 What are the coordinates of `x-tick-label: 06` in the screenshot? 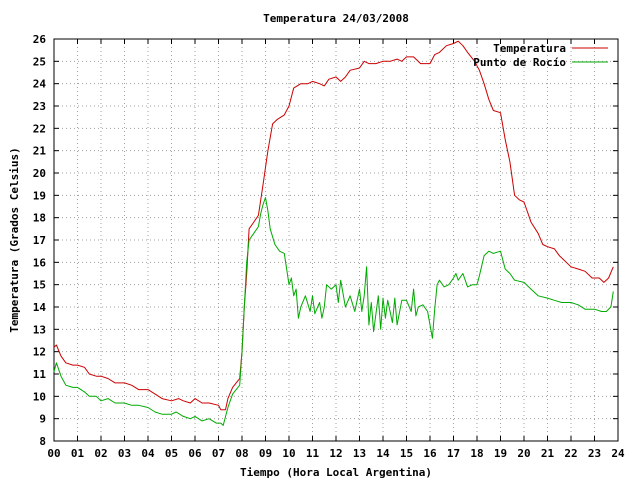 It's located at (195, 453).